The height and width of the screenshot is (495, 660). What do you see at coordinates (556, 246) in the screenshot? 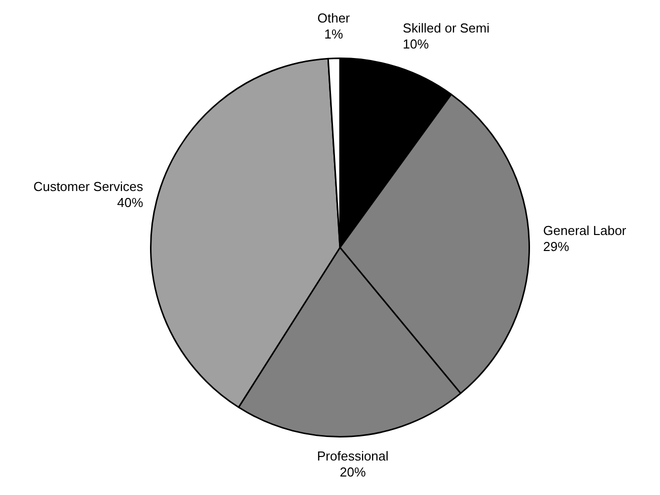
I see `data-label: 29%` at bounding box center [556, 246].